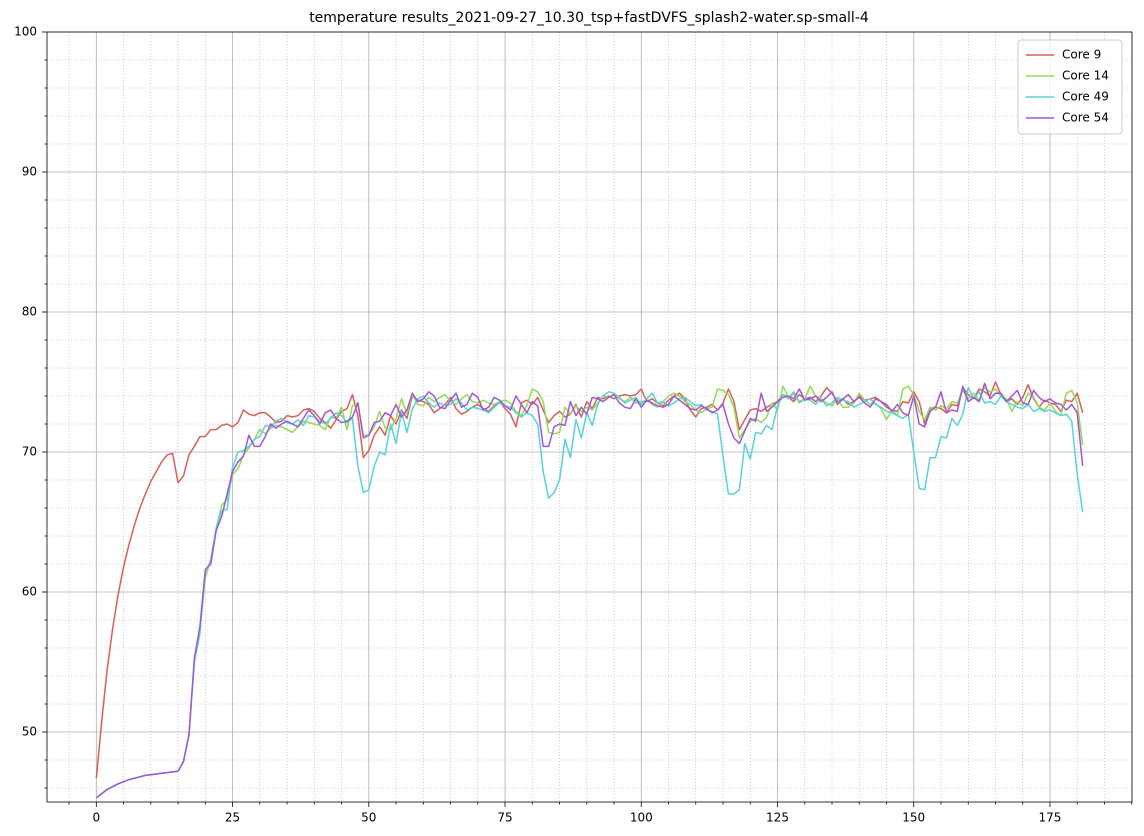  I want to click on legend-label: Core 14, so click(1085, 76).